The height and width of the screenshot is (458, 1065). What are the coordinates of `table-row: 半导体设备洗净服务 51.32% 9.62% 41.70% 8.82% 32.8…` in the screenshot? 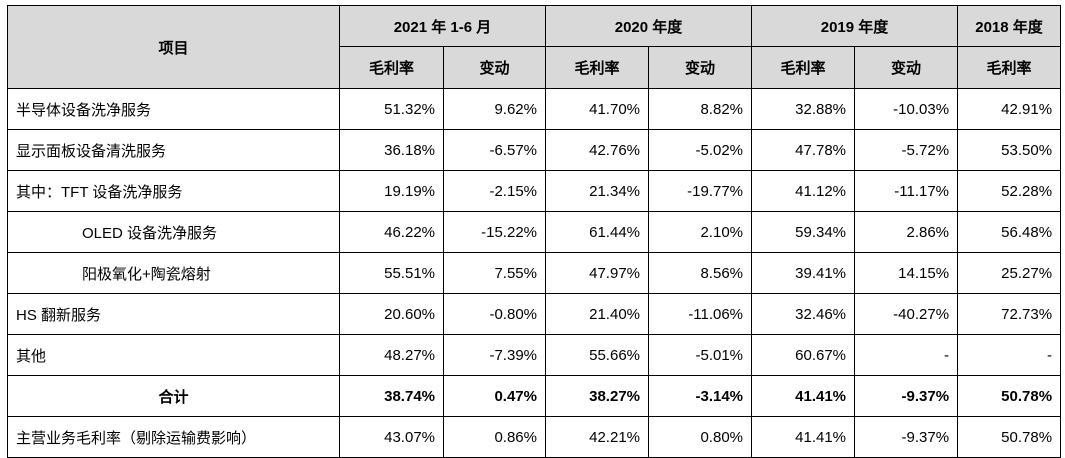 It's located at (534, 109).